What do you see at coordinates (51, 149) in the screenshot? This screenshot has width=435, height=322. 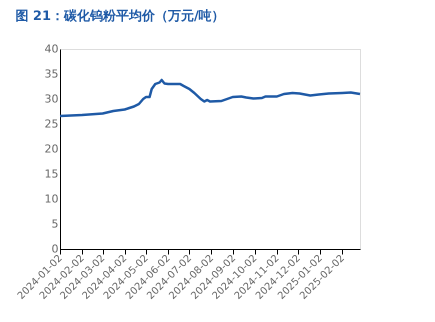 I see `y-tick-label: 20` at bounding box center [51, 149].